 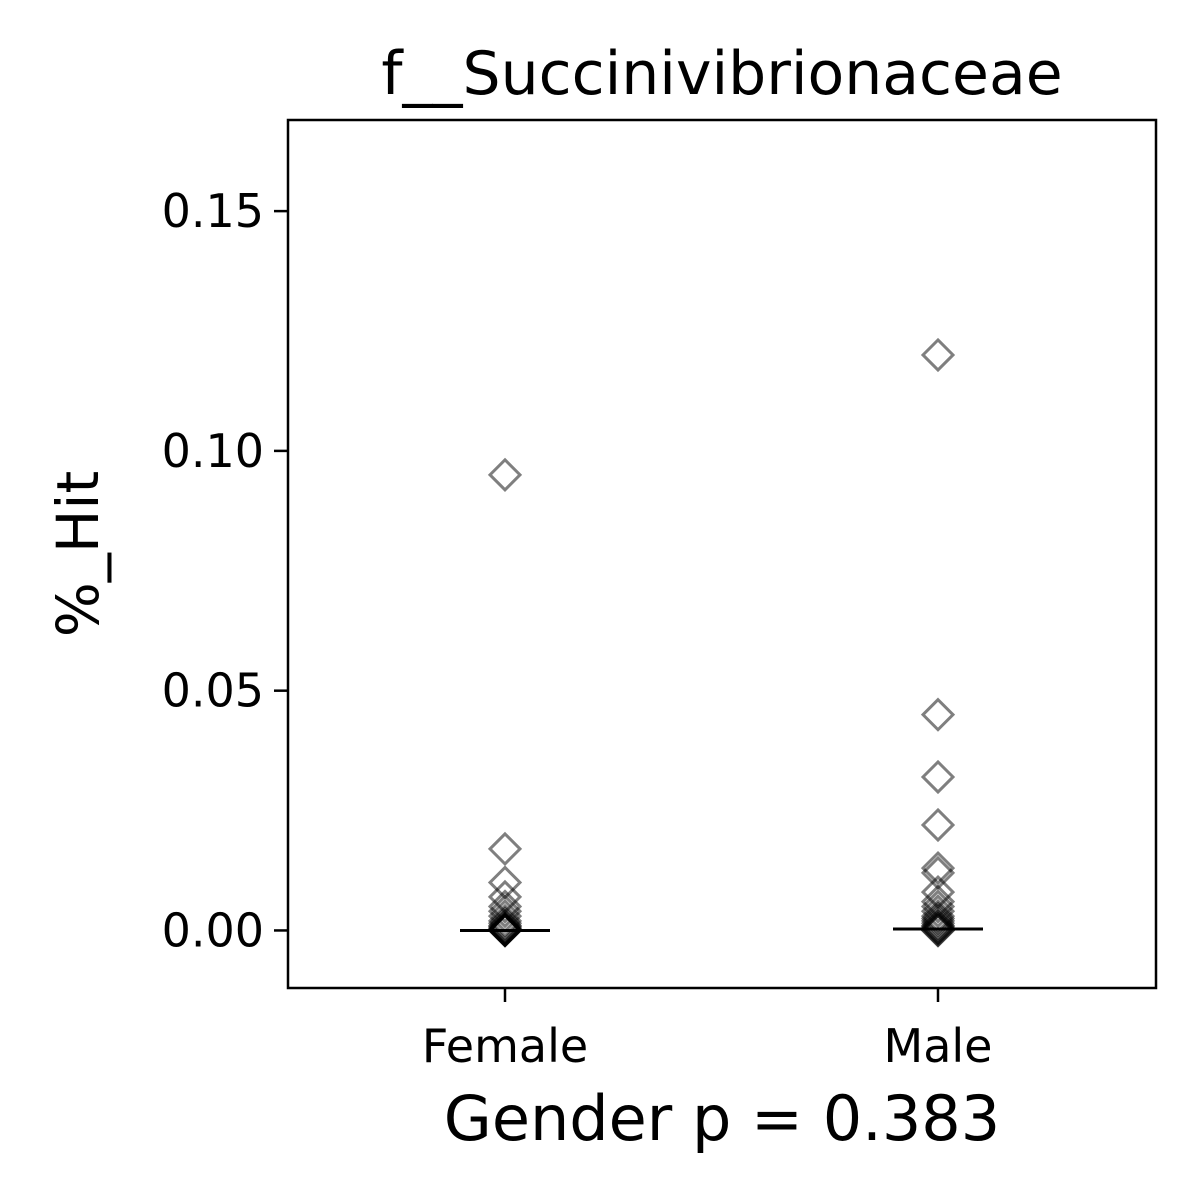 What do you see at coordinates (213, 691) in the screenshot?
I see `y-tick-label: 0.05` at bounding box center [213, 691].